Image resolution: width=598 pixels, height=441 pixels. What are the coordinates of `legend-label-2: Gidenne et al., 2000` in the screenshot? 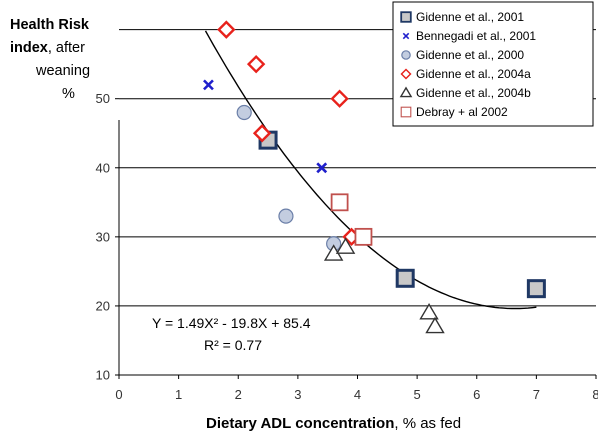 It's located at (470, 55).